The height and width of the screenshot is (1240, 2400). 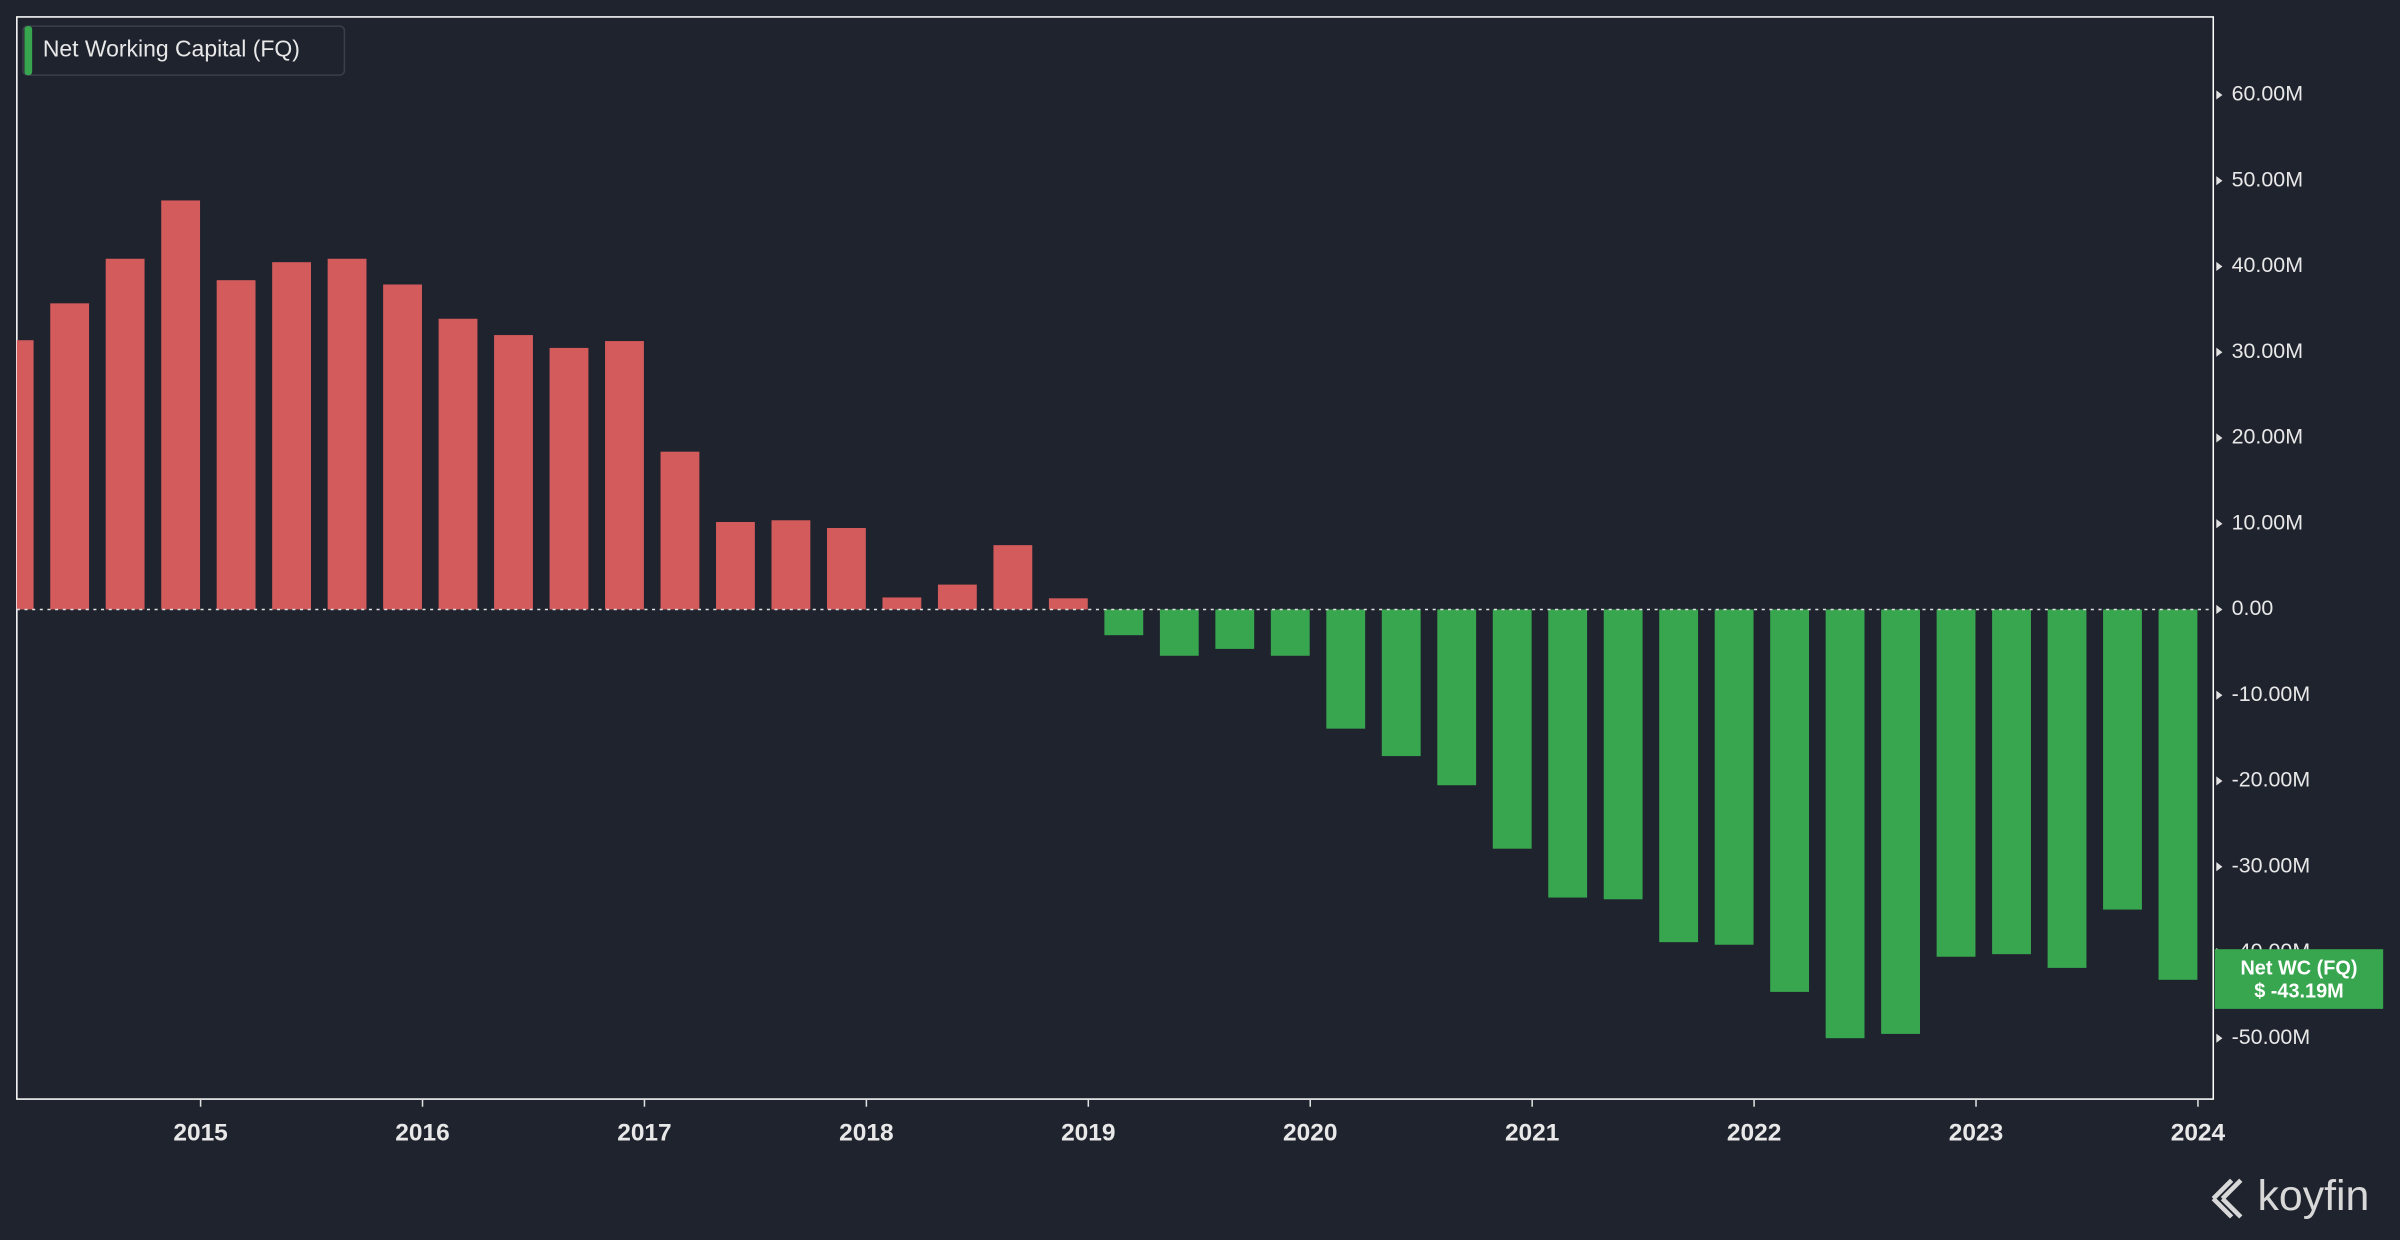 I want to click on legend-swatch, so click(x=28, y=51).